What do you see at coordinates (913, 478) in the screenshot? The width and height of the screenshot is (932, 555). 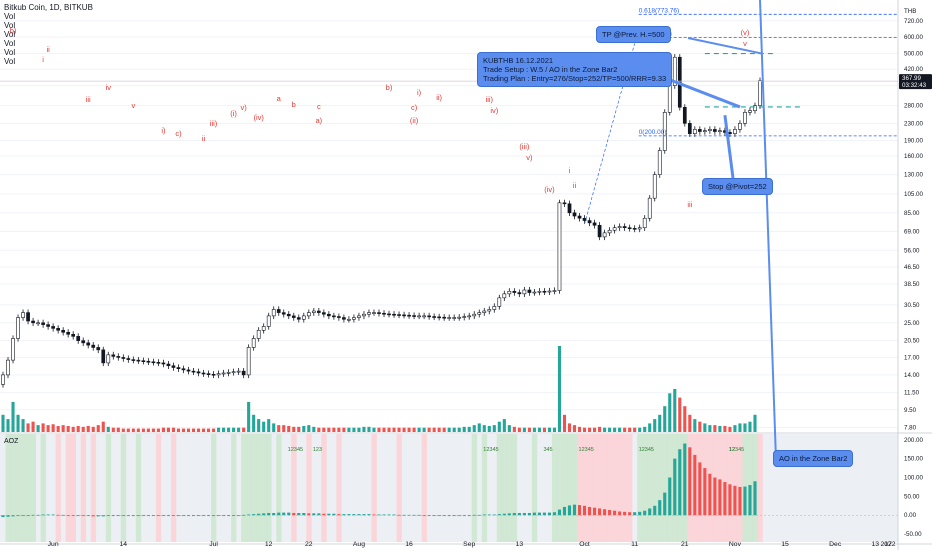 I see `indicator-tick-label: 100.00` at bounding box center [913, 478].